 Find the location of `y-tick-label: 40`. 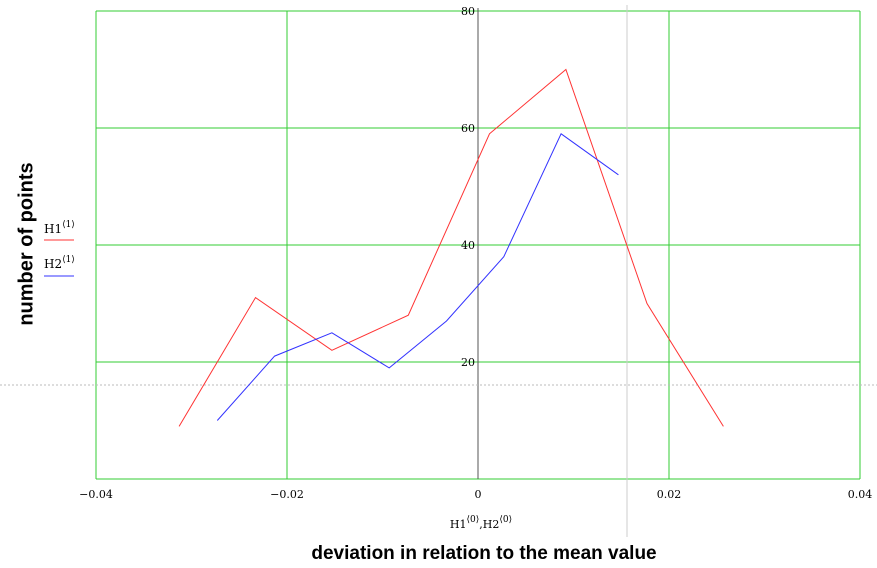

y-tick-label: 40 is located at coordinates (468, 245).